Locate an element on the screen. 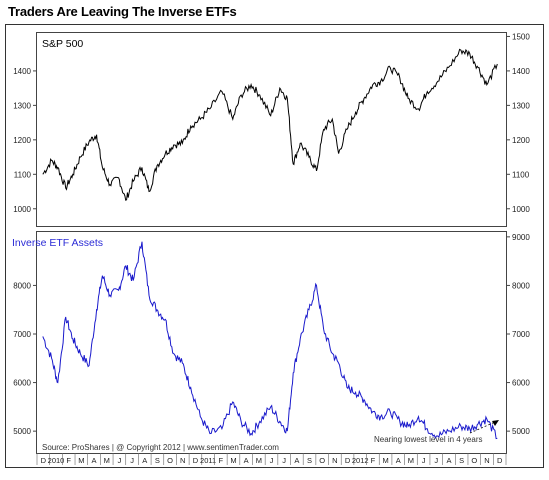 This screenshot has width=549, height=480. inverse-right-tick-label: 7000 is located at coordinates (521, 334).